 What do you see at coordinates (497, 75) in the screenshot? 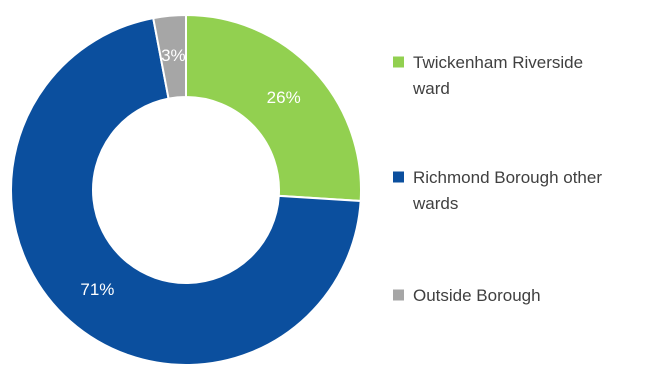
I see `legend-label-twickenham-riverside-ward: Twickenham Riverside ward` at bounding box center [497, 75].